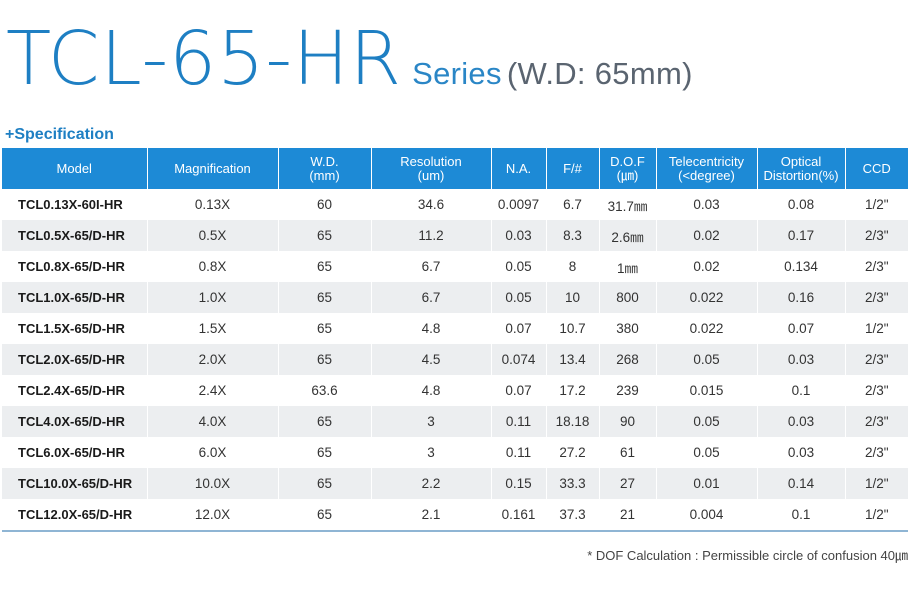 The image size is (910, 600). I want to click on column-header-text: Magnification, so click(212, 168).